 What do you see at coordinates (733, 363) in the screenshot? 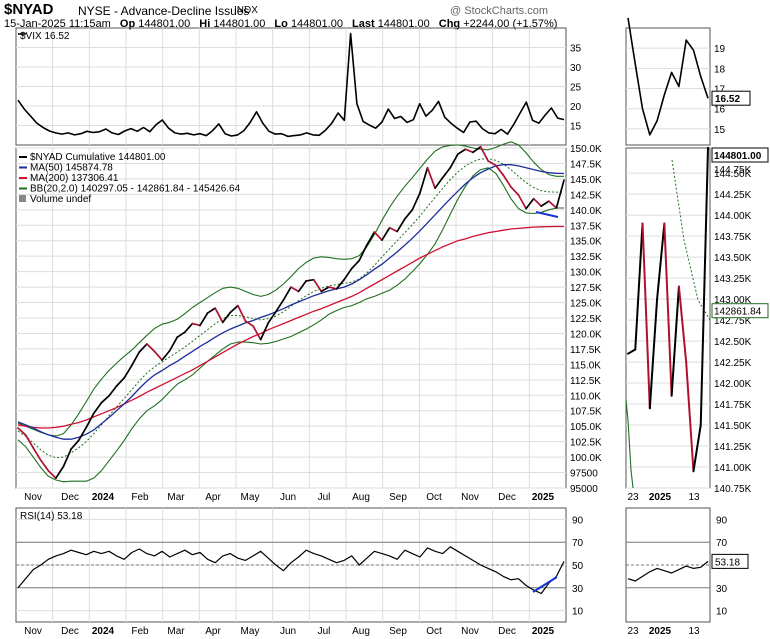
I see `price-zoom-tick-label: 142.25K` at bounding box center [733, 363].